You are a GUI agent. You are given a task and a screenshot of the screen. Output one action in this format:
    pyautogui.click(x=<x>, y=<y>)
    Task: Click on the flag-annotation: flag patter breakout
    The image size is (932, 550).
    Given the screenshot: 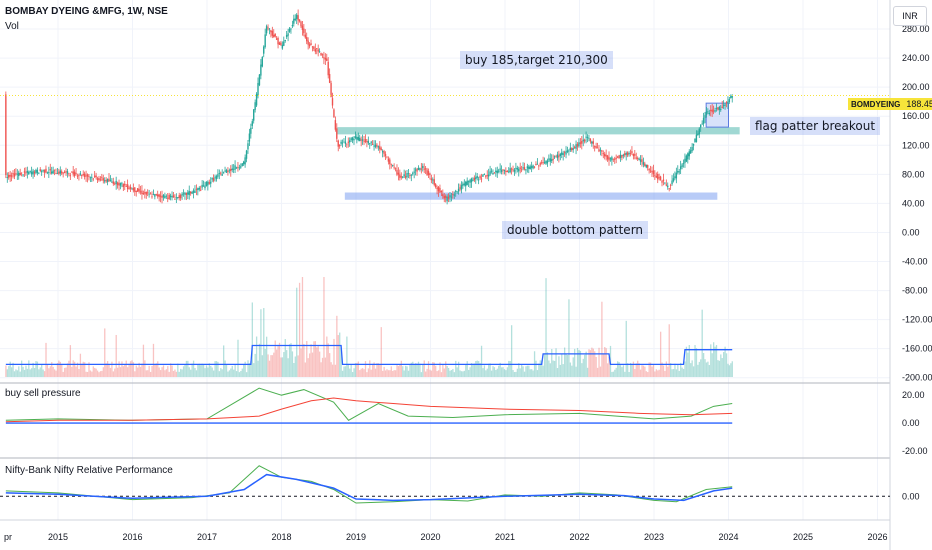 What is the action you would take?
    pyautogui.click(x=815, y=126)
    